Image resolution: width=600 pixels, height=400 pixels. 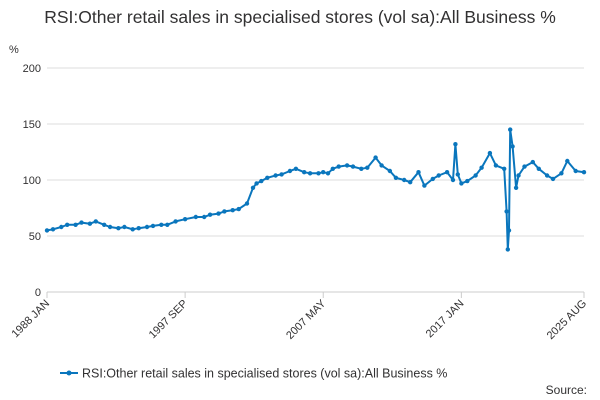 What do you see at coordinates (567, 320) in the screenshot?
I see `x-tick-label-4: 2025 AUG` at bounding box center [567, 320].